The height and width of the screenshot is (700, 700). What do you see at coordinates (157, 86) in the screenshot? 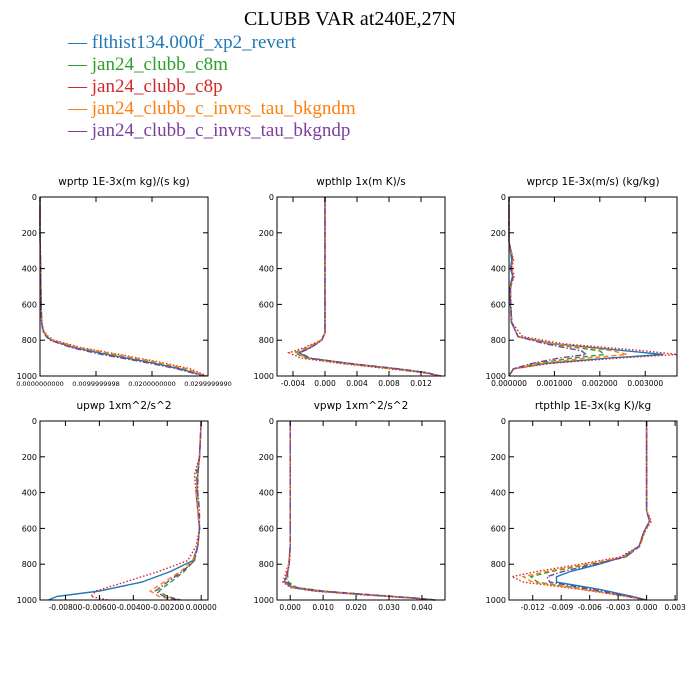
I see `legend-label-3: jan24_clubb_c8p` at bounding box center [157, 86].